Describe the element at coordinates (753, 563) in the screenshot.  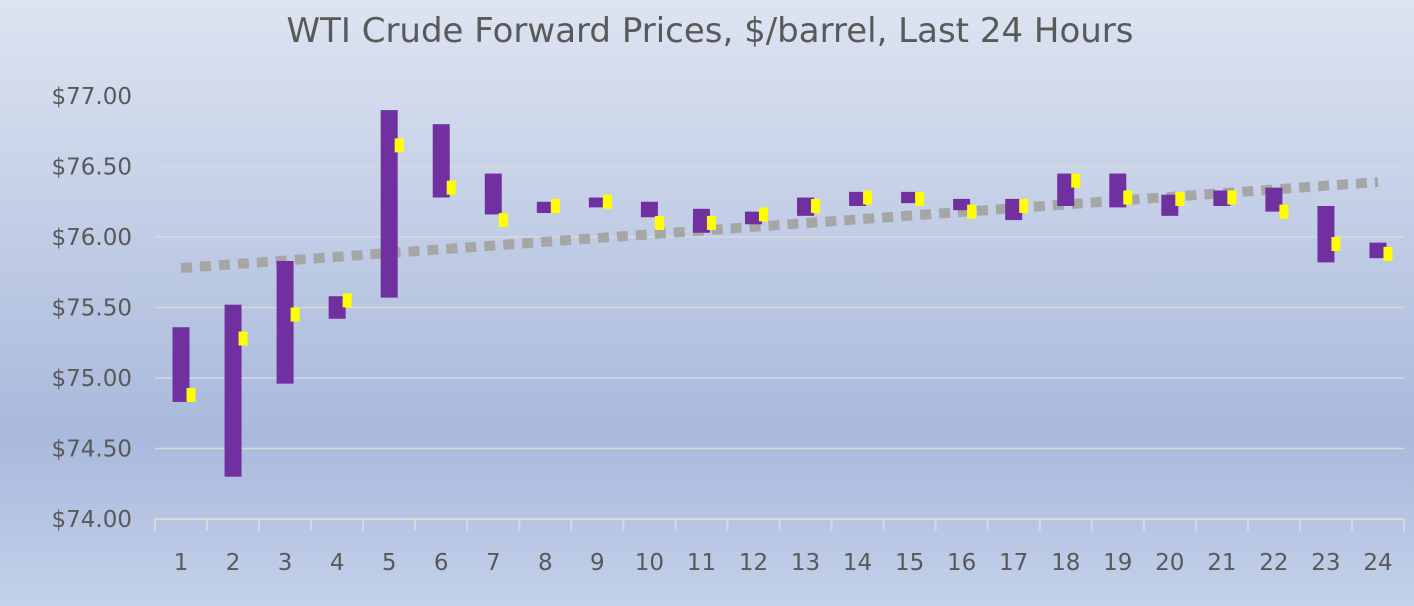
I see `x-tick-label-12: 12` at that location.